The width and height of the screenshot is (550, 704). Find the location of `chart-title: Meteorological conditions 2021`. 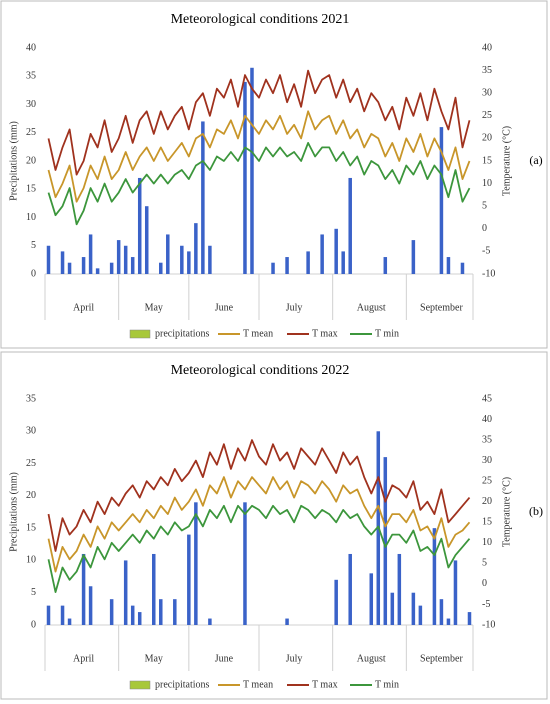

chart-title: Meteorological conditions 2021 is located at coordinates (260, 19).